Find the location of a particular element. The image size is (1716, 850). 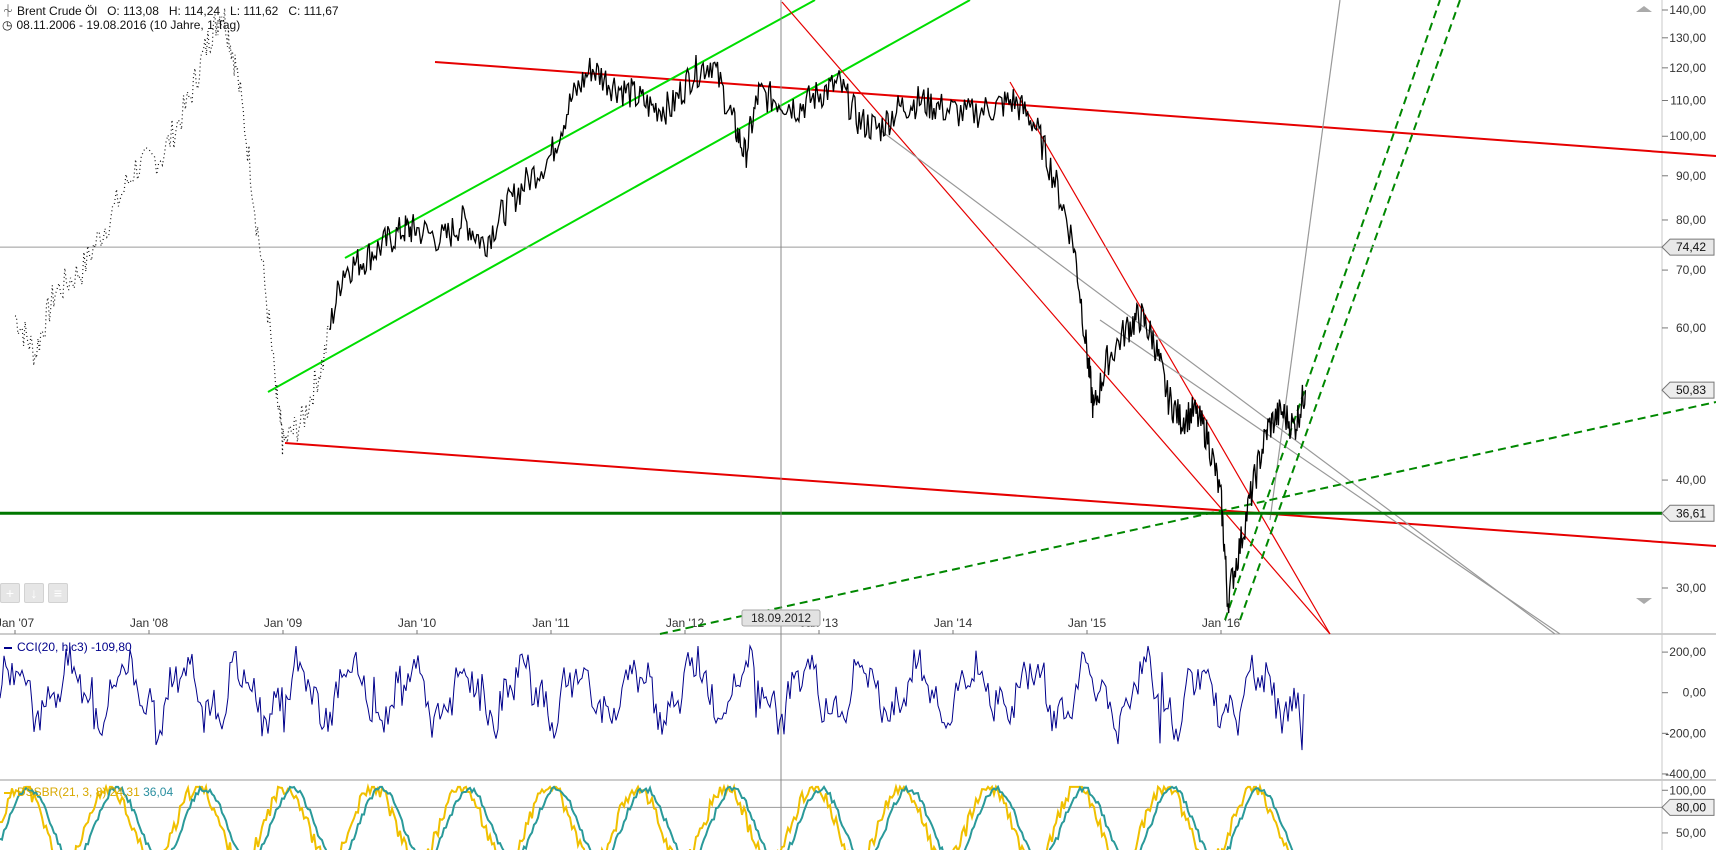

y-tick-label: 90,00 is located at coordinates (1691, 176).